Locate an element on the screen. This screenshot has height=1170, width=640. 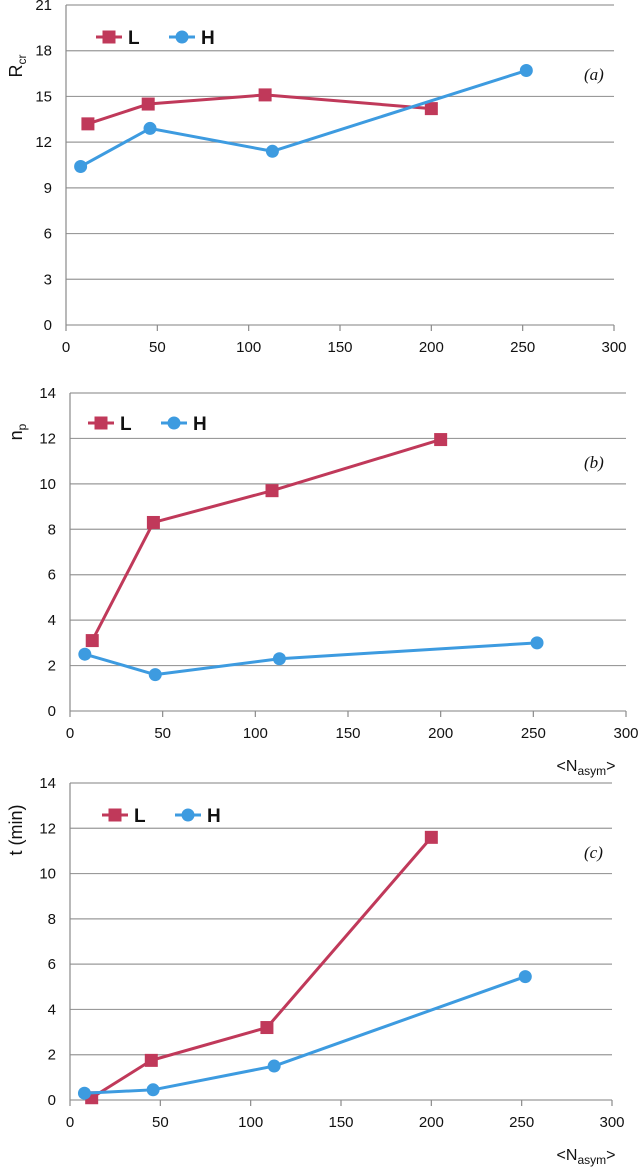
y-tick-label: 15 is located at coordinates (43, 96).